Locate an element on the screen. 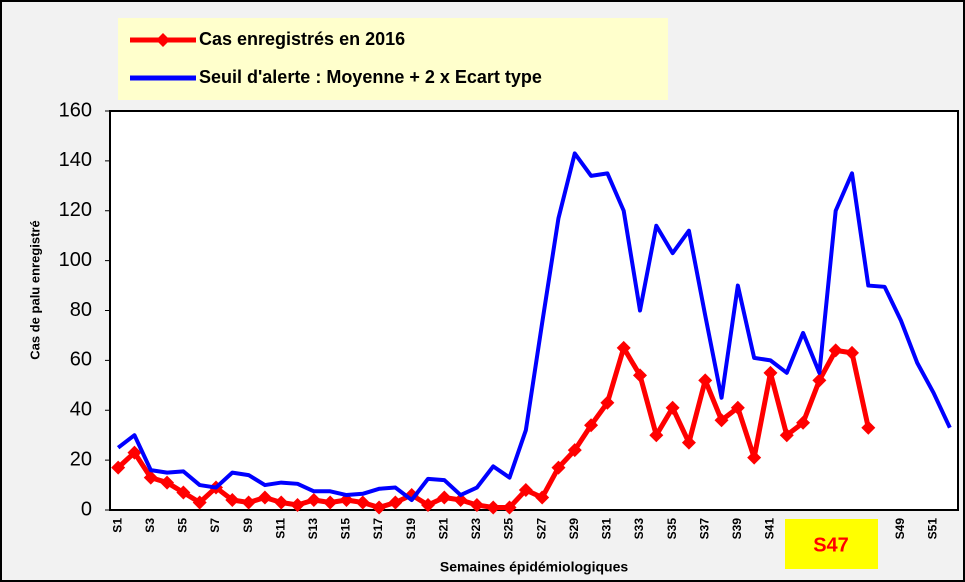 The width and height of the screenshot is (965, 582). x-tick-label: S41 is located at coordinates (770, 529).